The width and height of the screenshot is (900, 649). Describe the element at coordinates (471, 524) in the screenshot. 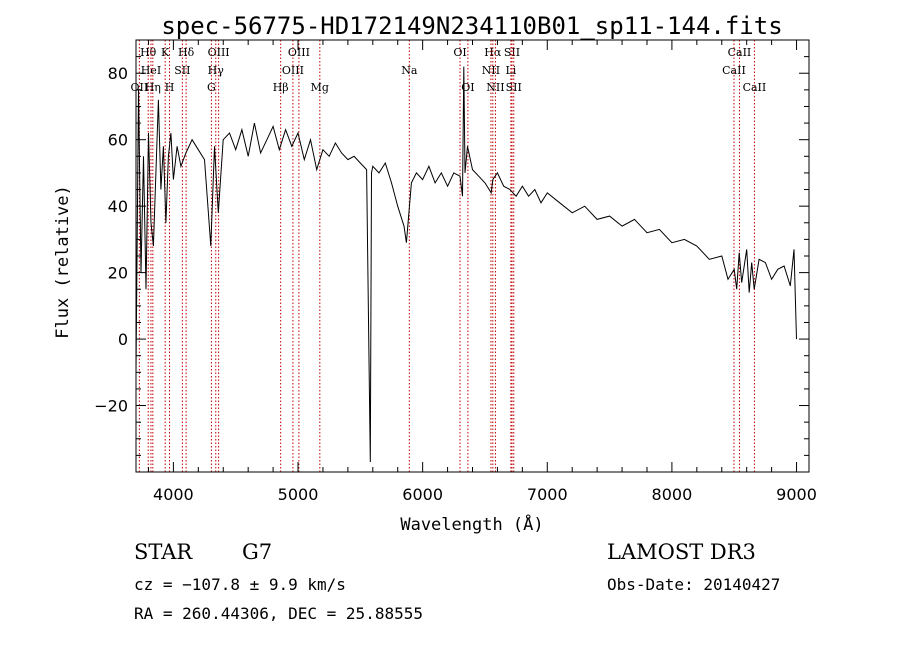

I see `x-axis-label: Wavelength (Å)` at that location.